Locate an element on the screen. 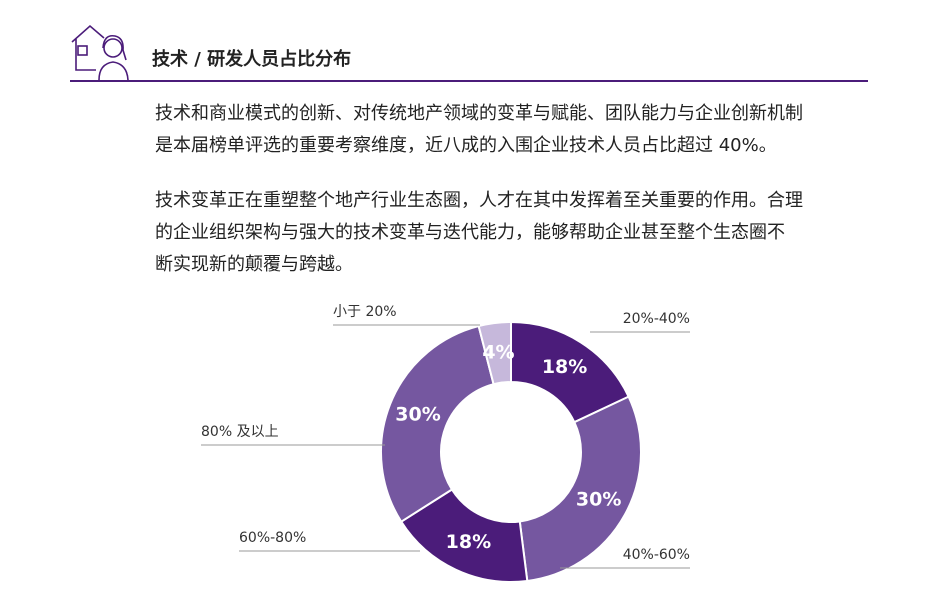  paragraph-line: 技术和商业模式的创新、对传统地产领域的变革与赋能、团队能力与企业创新机制 is located at coordinates (479, 113).